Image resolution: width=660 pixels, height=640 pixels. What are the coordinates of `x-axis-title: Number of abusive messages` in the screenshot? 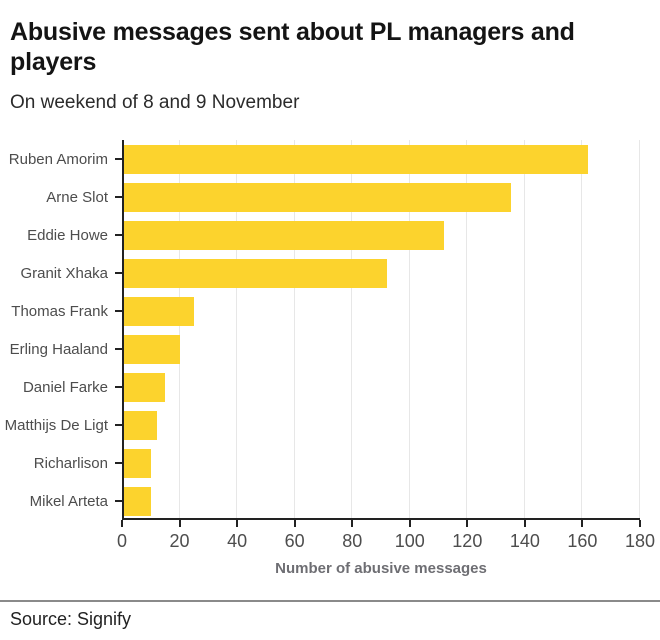 It's located at (381, 568).